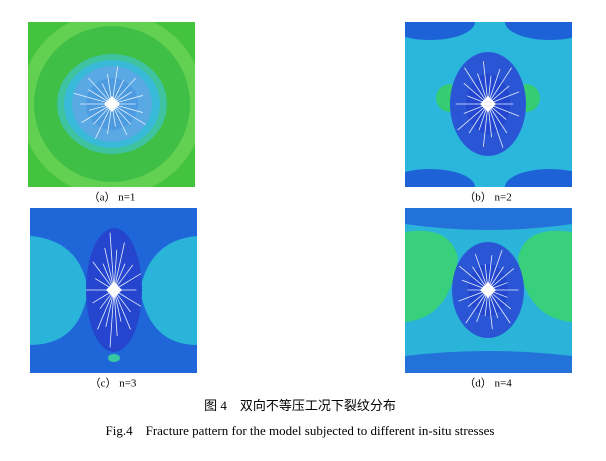 This screenshot has width=606, height=461. Describe the element at coordinates (487, 197) in the screenshot. I see `panel-label: （b） n=2` at that location.